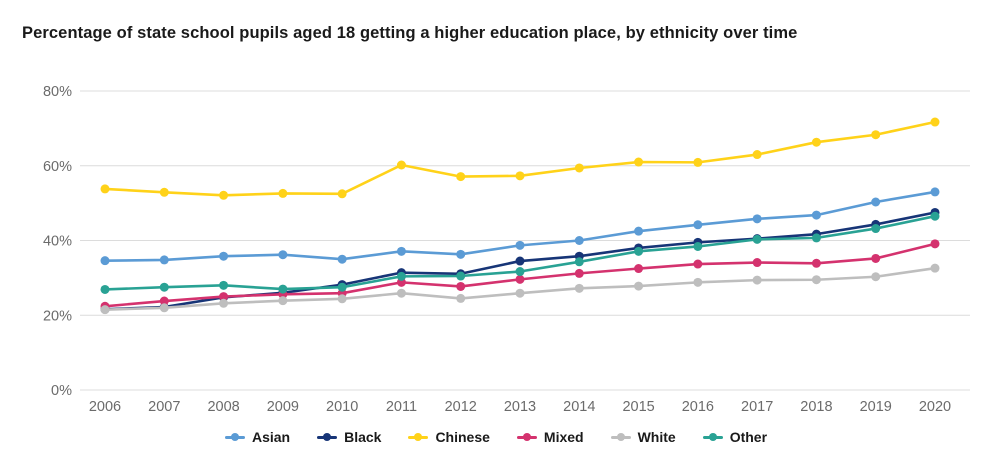 This screenshot has width=992, height=470. I want to click on data-point-black-2013, so click(520, 261).